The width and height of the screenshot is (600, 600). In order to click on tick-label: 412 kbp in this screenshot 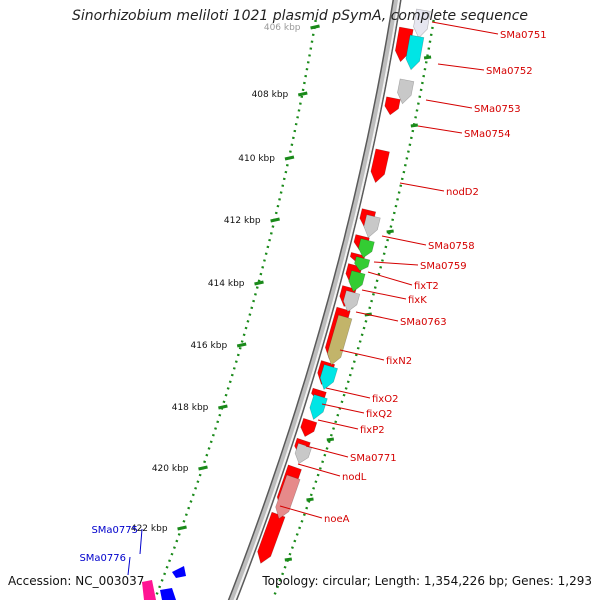, I will do `click(242, 221)`.